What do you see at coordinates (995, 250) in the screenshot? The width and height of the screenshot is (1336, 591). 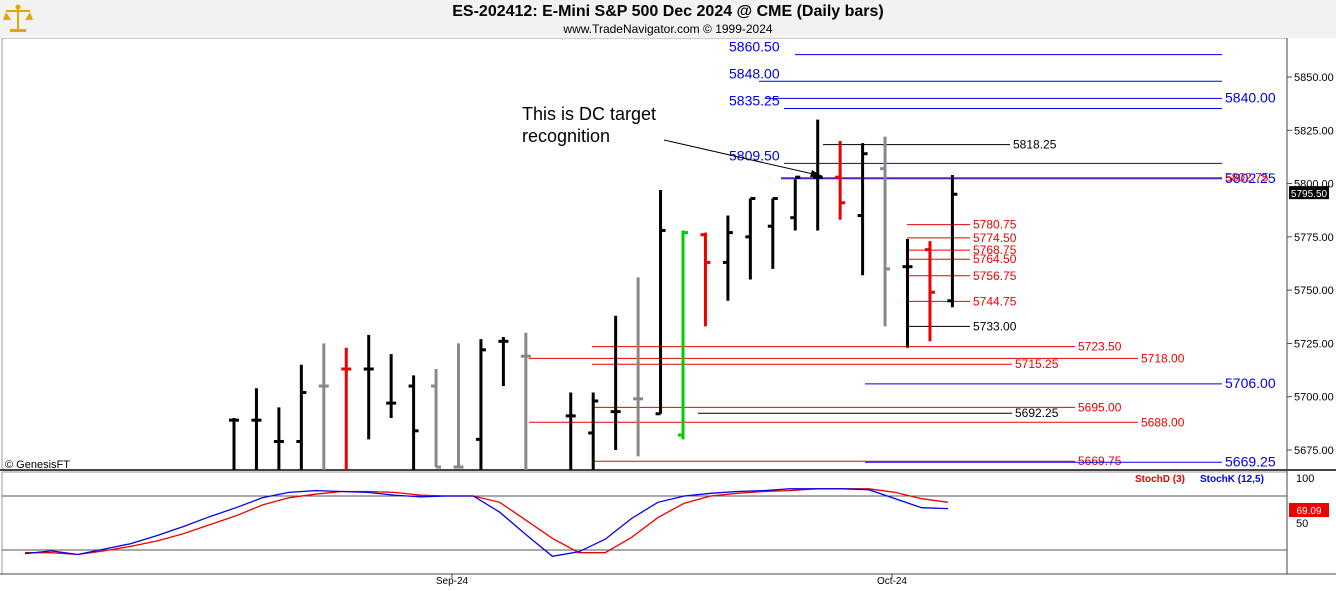 I see `target-label-5768-75: 5768.75` at bounding box center [995, 250].